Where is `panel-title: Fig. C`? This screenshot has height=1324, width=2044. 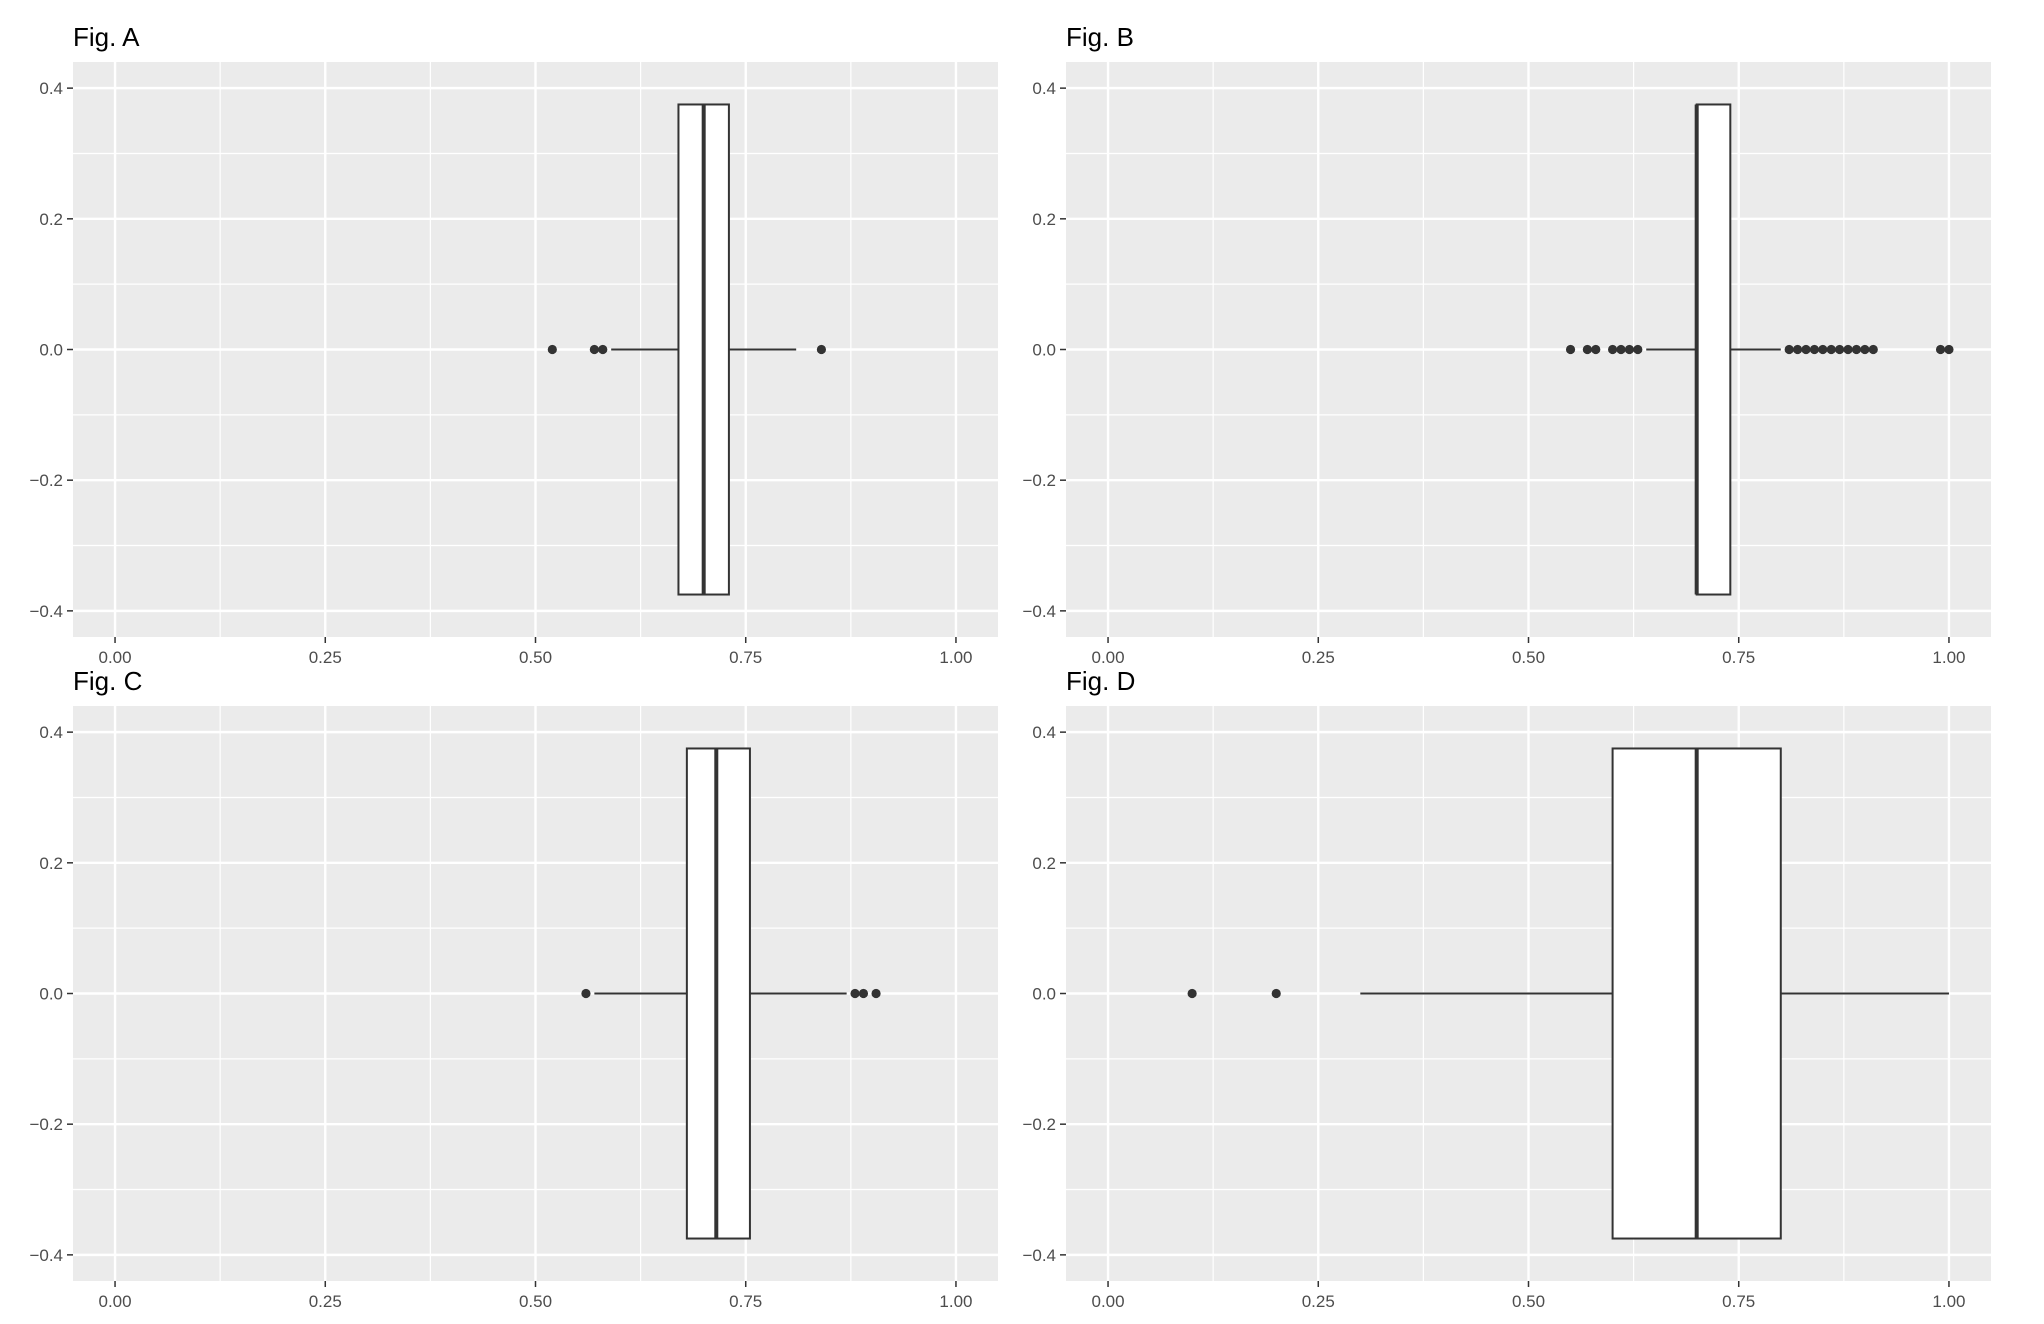
panel-title: Fig. C is located at coordinates (107, 681).